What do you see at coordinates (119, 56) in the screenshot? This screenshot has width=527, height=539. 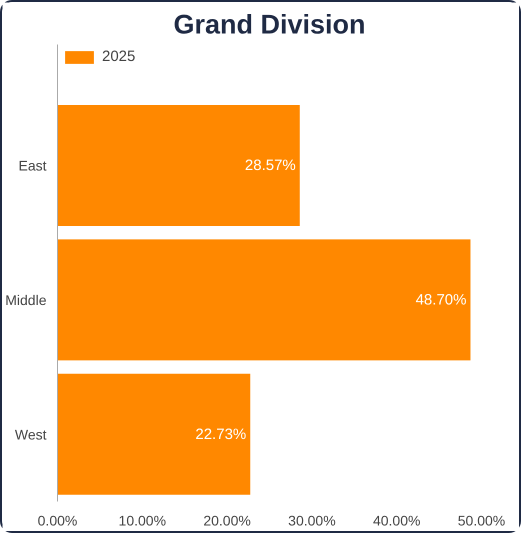 I see `legend-label: 2025` at bounding box center [119, 56].